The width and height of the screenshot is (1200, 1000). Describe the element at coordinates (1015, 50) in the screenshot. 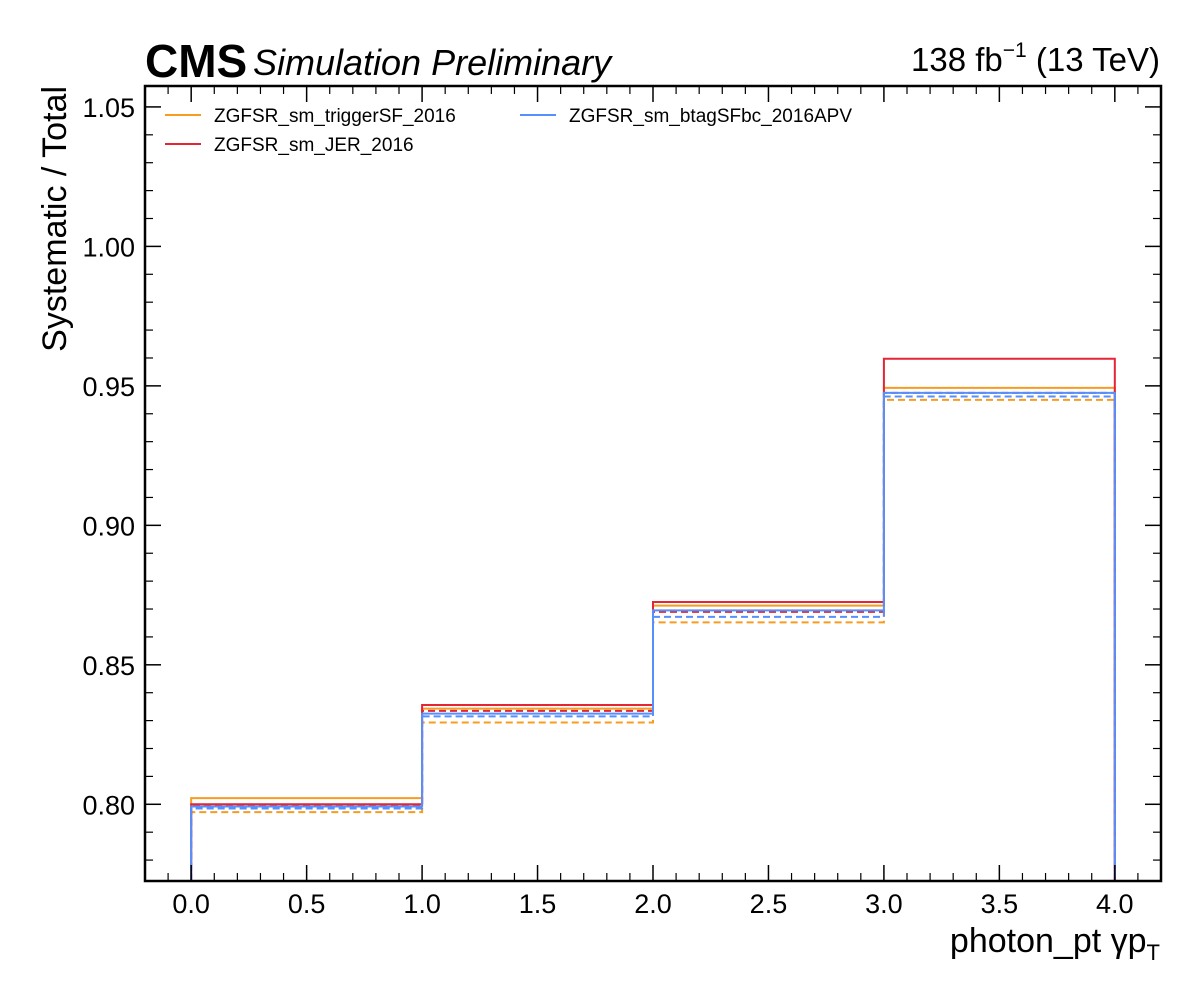

I see `lumi-exponent: −1` at that location.